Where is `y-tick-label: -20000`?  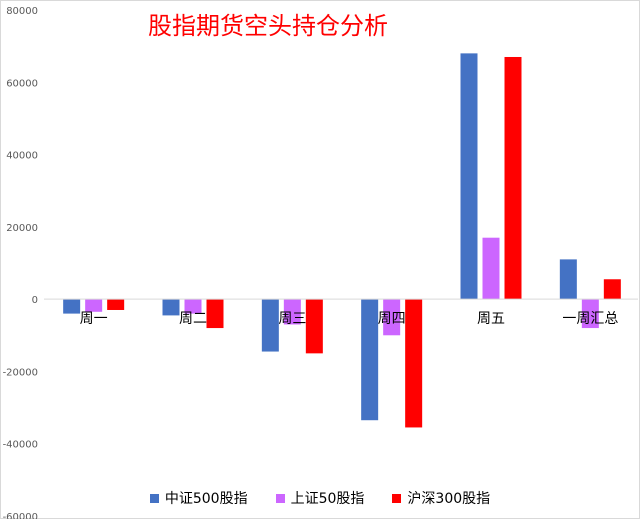 y-tick-label: -20000 is located at coordinates (20, 372).